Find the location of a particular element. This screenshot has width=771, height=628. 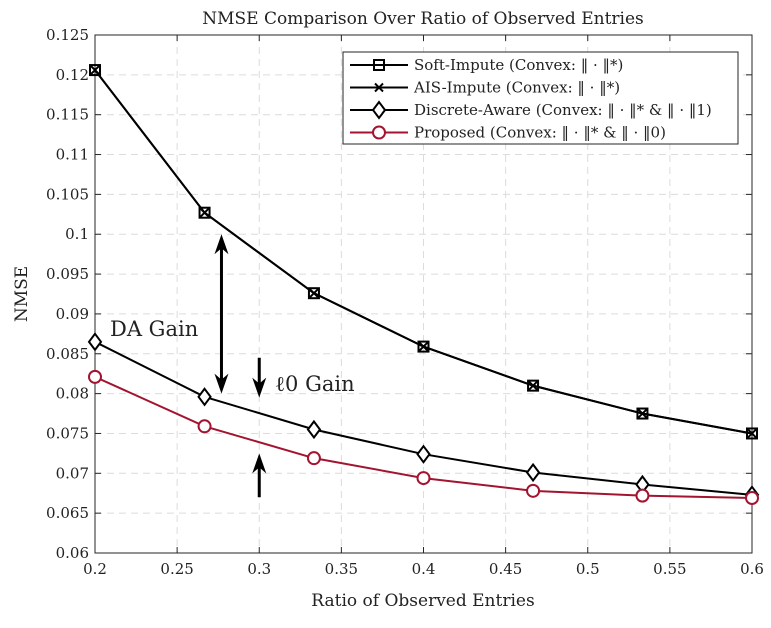

legend-entry: Proposed (Convex: ‖ · ‖* & ‖ · ‖0) is located at coordinates (508, 133).